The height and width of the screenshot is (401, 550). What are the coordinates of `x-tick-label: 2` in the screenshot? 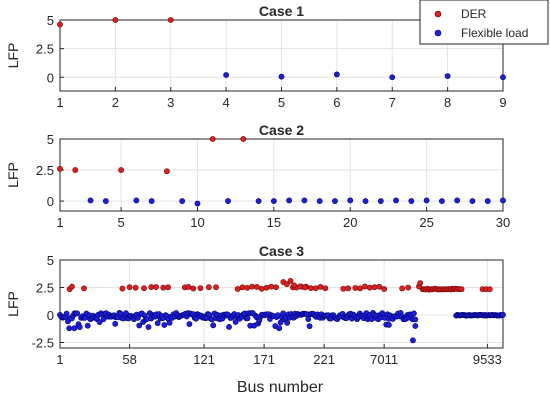 It's located at (115, 102).